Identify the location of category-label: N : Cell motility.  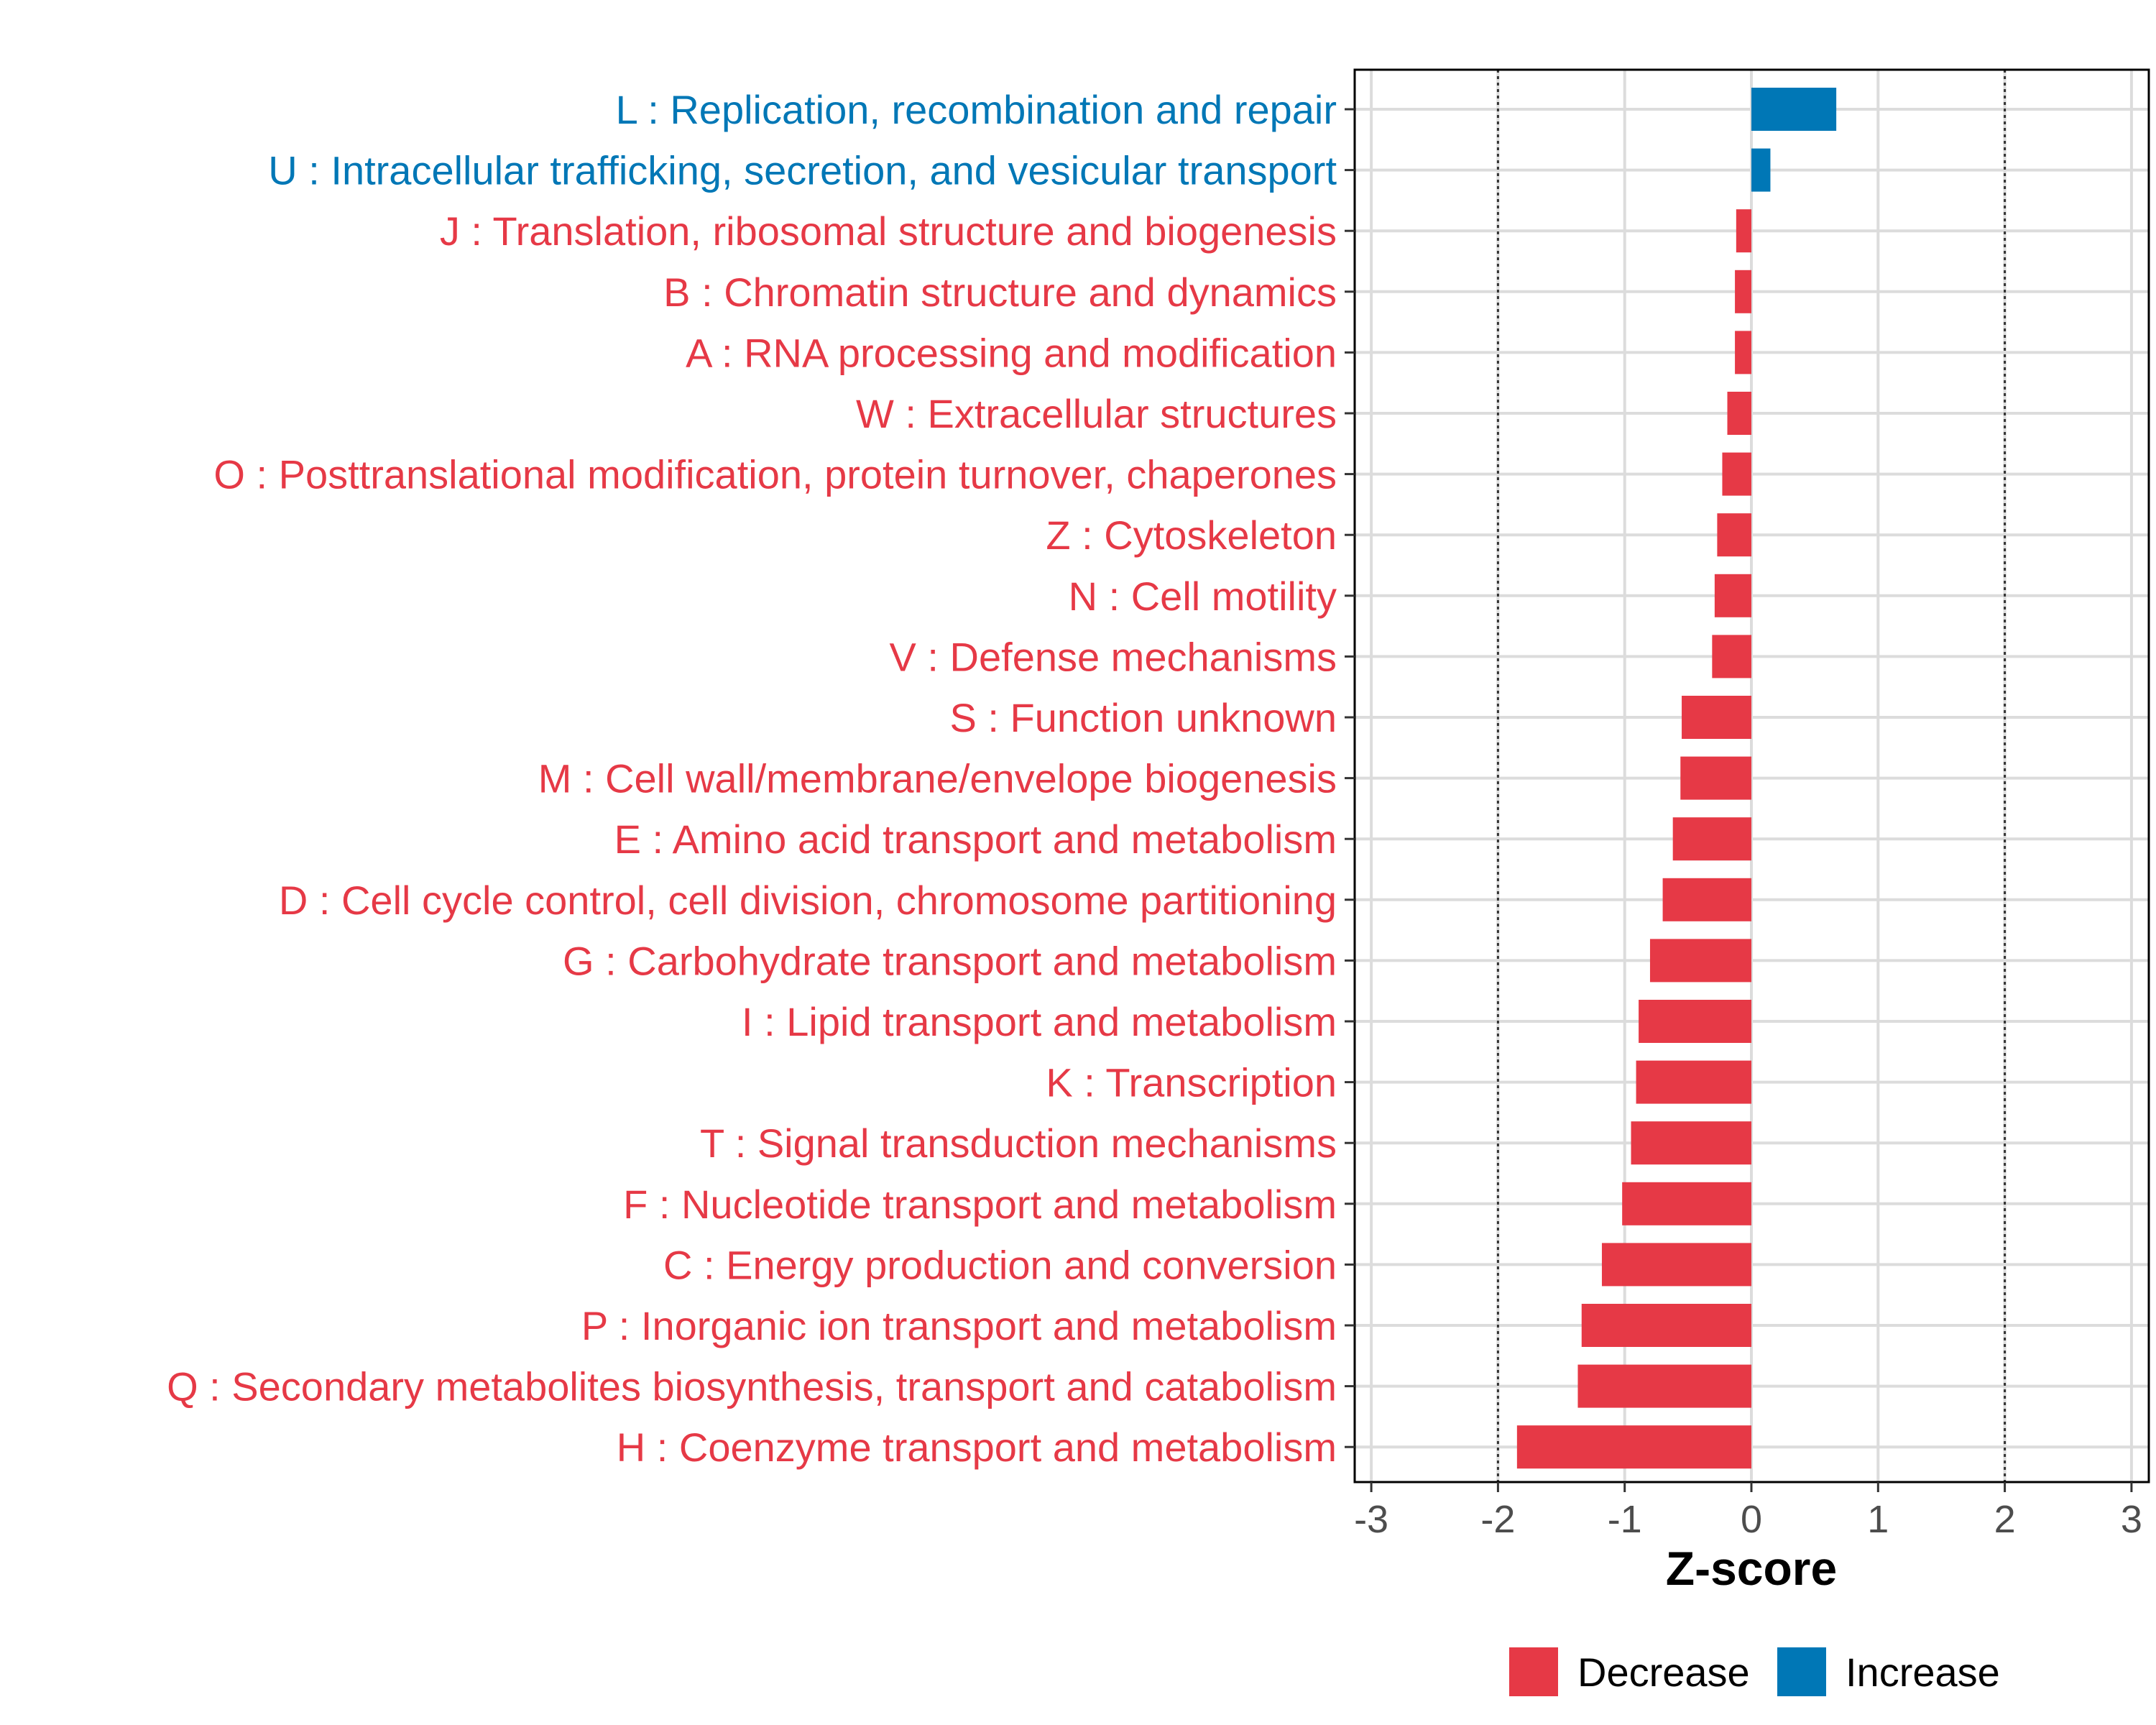
(1203, 596).